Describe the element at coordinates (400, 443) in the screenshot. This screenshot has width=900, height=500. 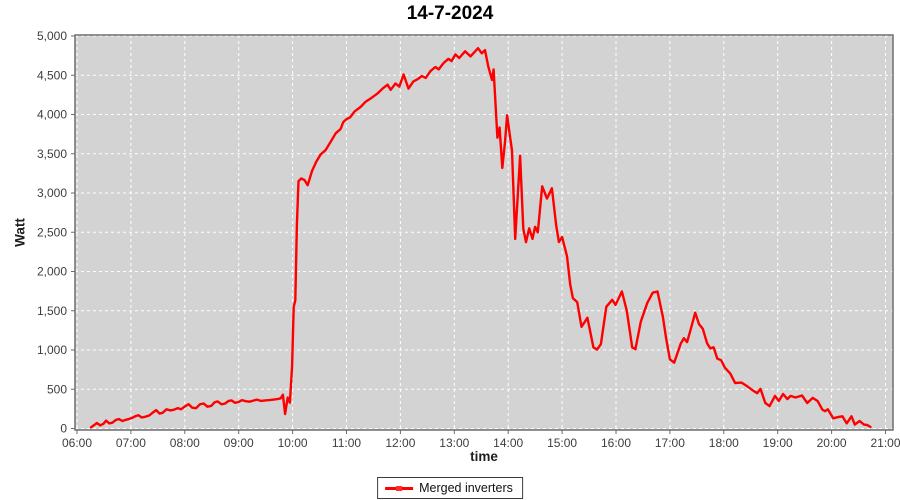
I see `x-tick-label: 12:00` at that location.